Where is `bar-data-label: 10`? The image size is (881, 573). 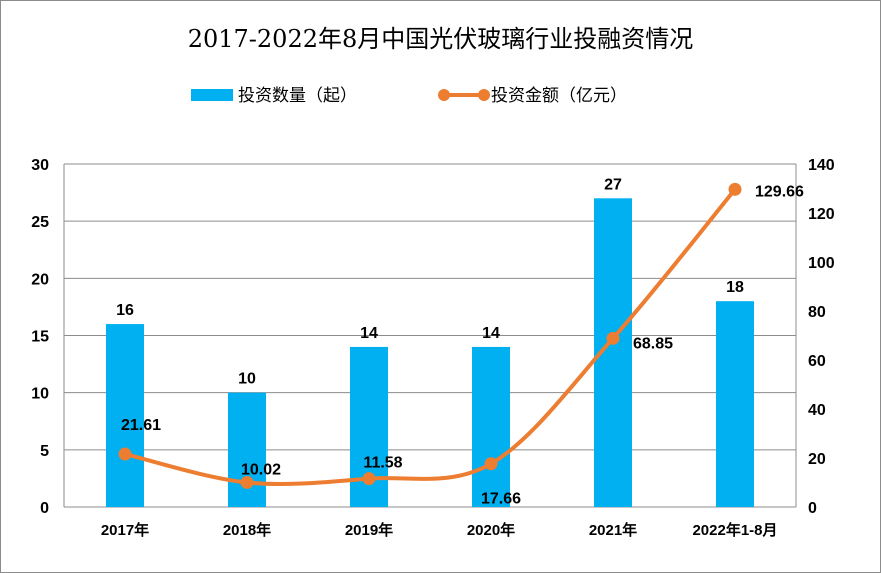
bar-data-label: 10 is located at coordinates (247, 379).